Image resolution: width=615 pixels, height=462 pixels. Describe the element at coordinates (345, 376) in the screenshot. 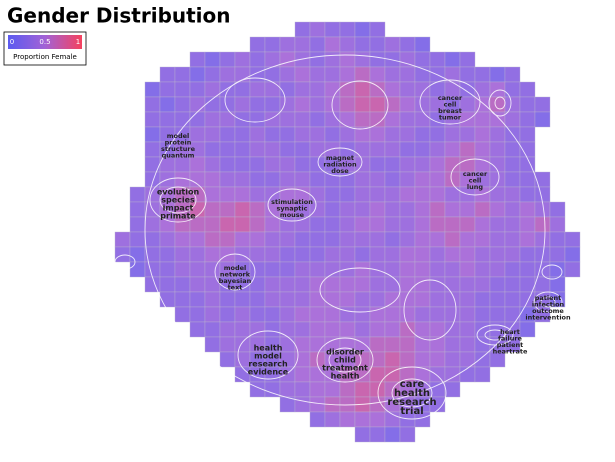

I see `topic-label: health` at that location.